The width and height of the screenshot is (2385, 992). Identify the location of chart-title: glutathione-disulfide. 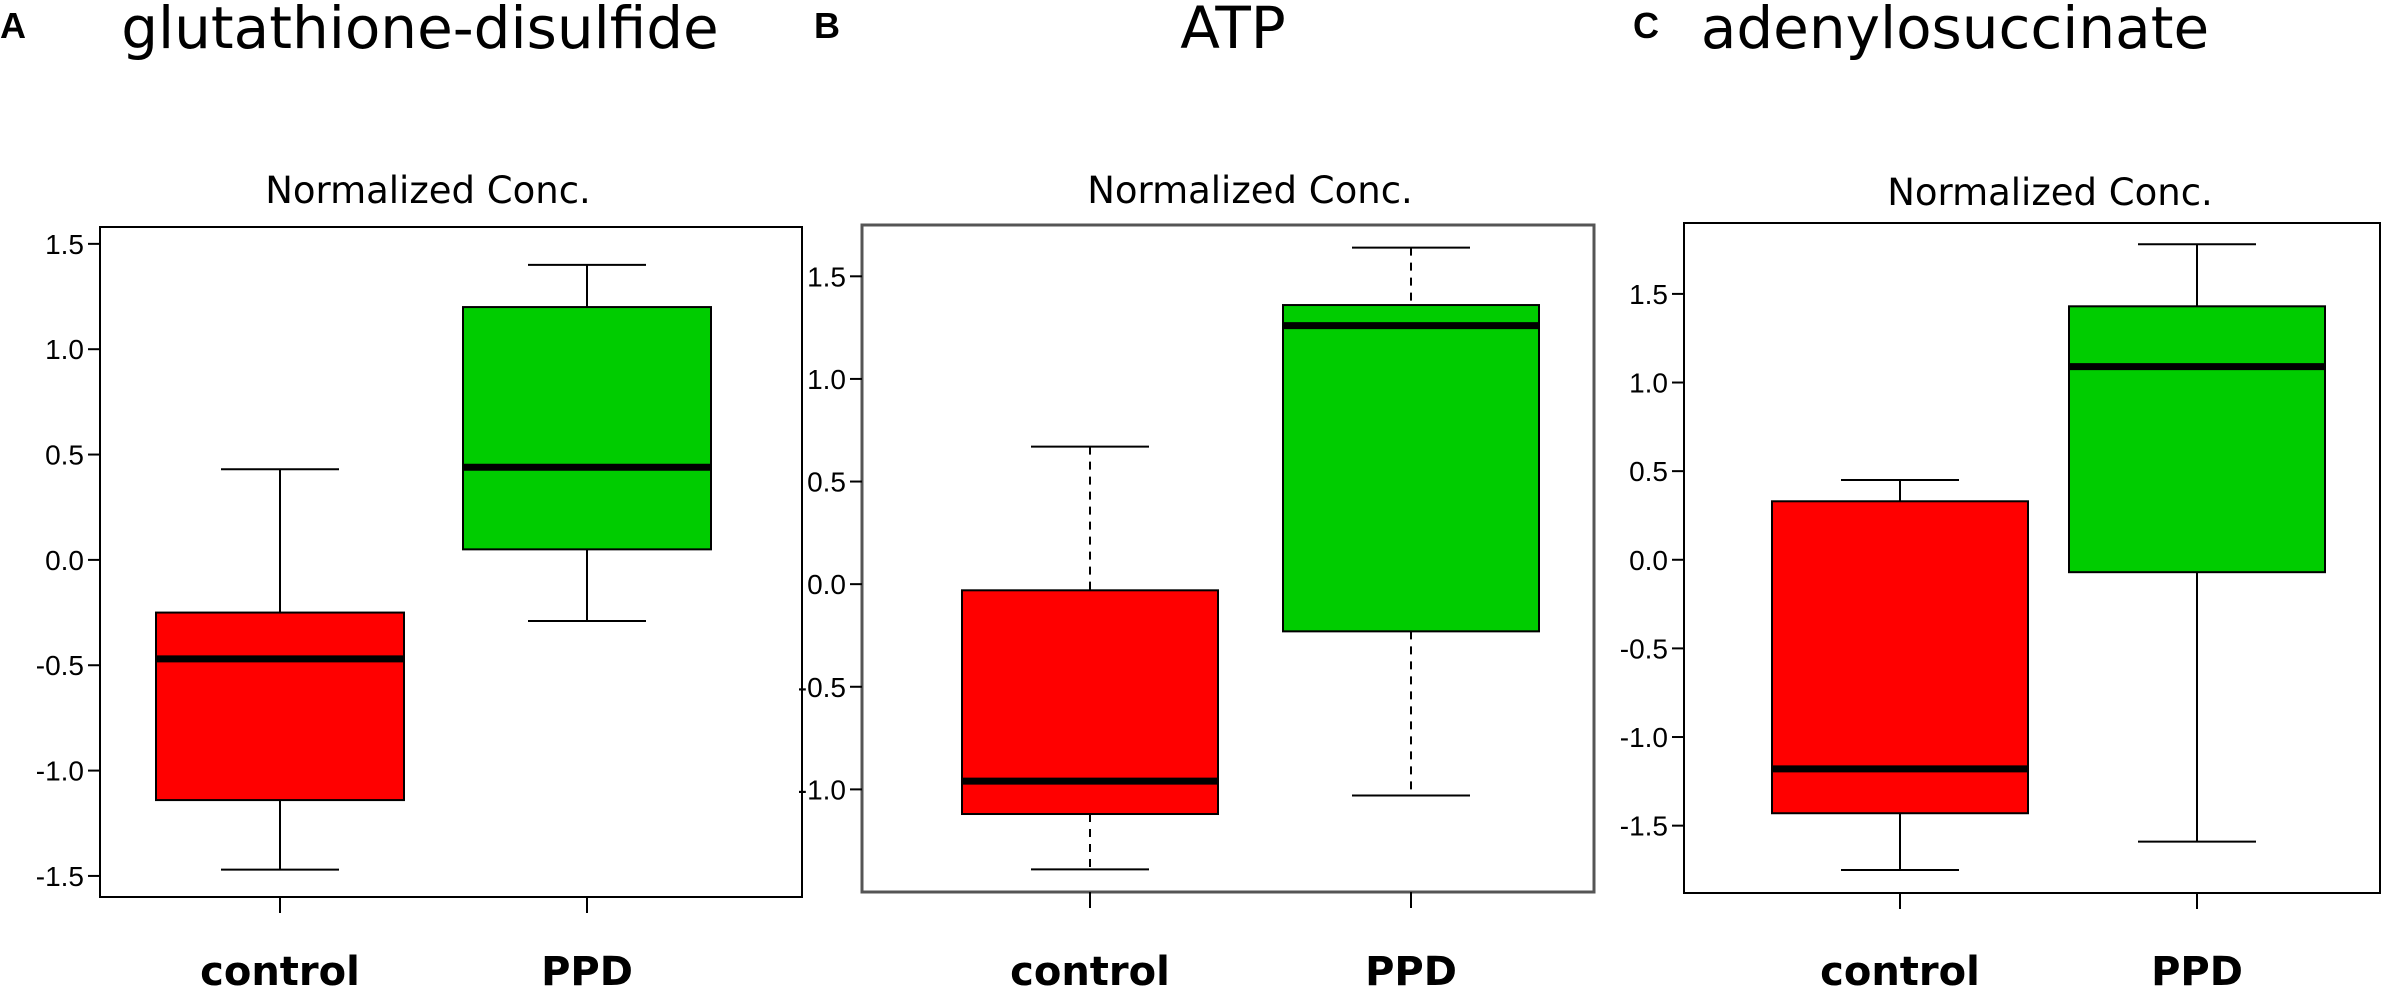
(420, 31).